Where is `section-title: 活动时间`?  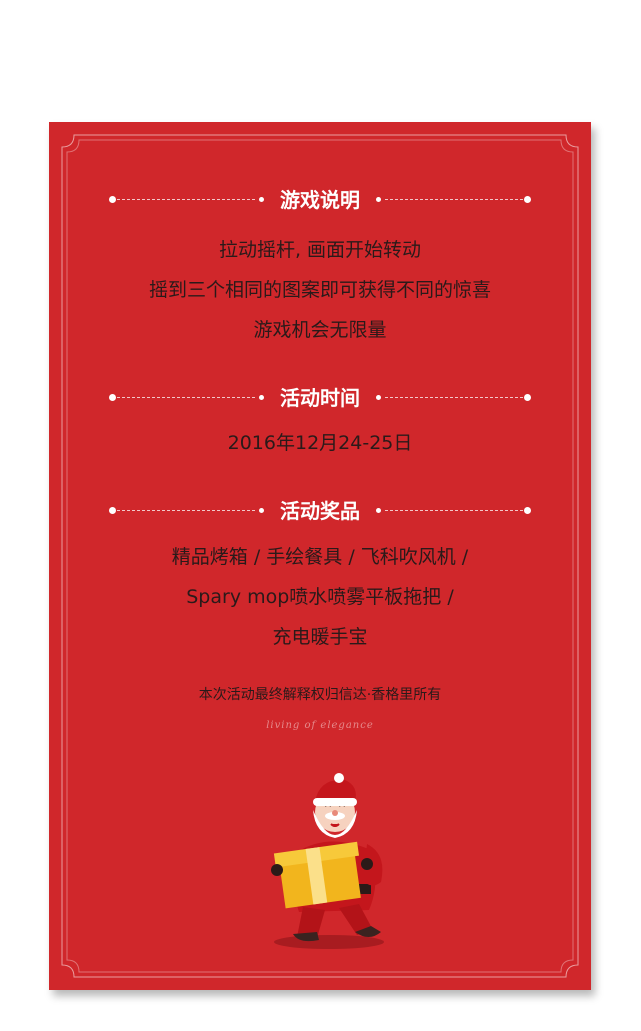
section-title: 活动时间 is located at coordinates (320, 398).